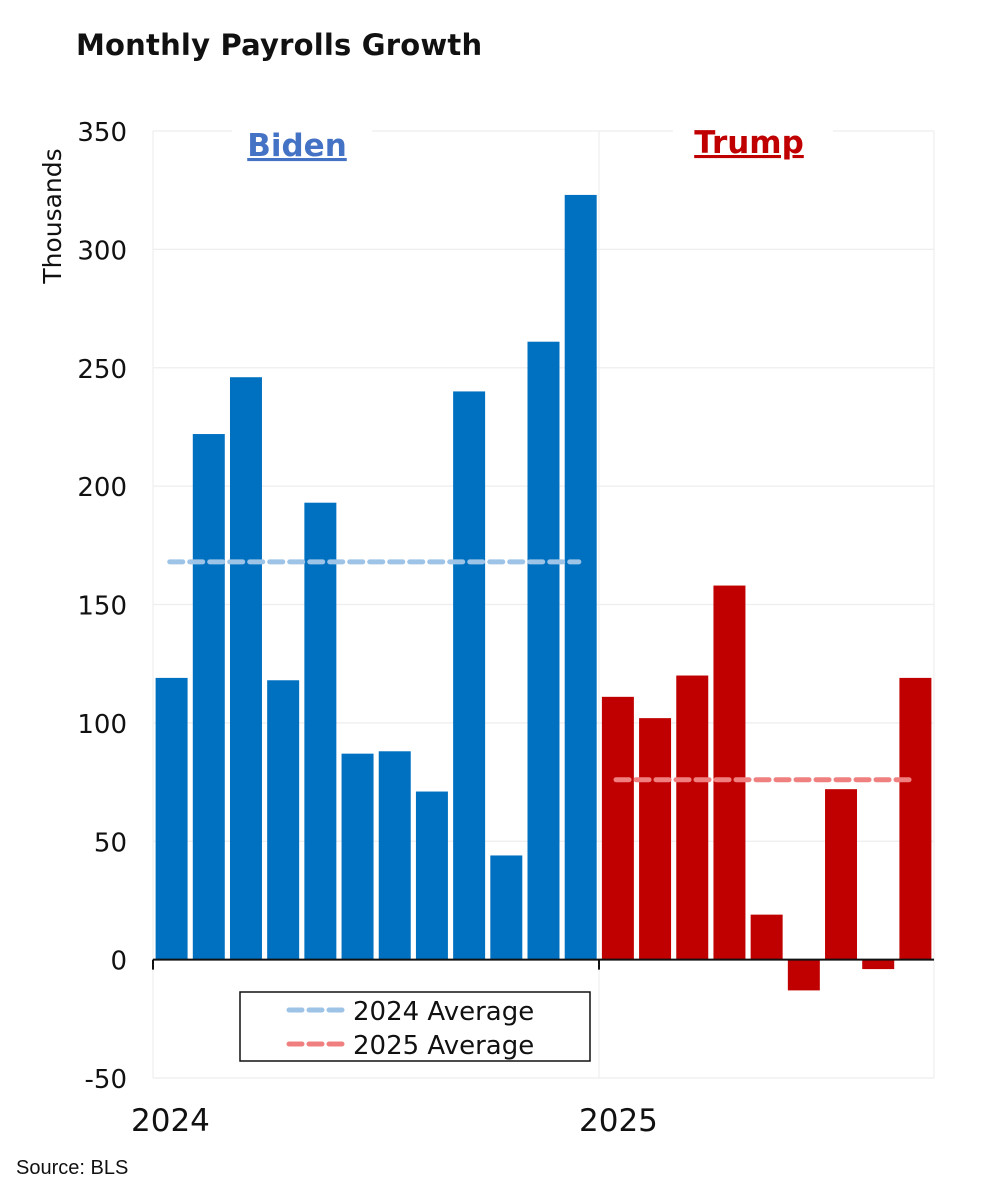 Image resolution: width=999 pixels, height=1200 pixels. What do you see at coordinates (443, 1046) in the screenshot?
I see `legend-label: 2025 Average` at bounding box center [443, 1046].